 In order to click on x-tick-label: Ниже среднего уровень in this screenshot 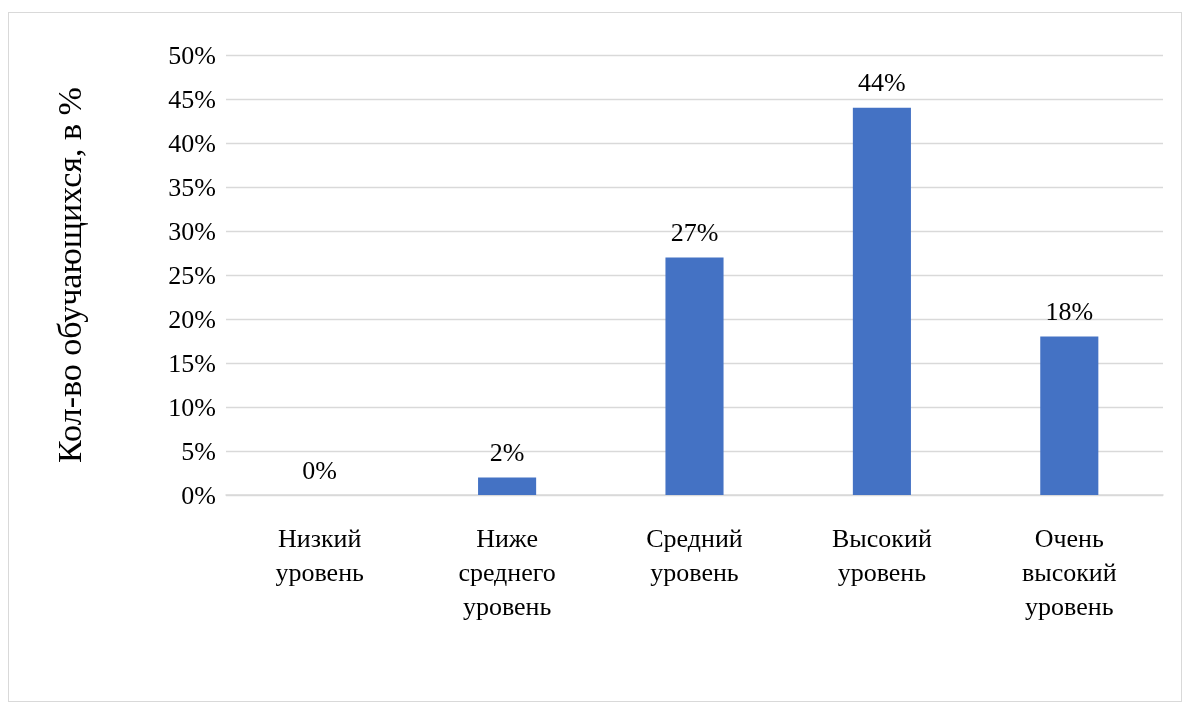, I will do `click(507, 572)`.